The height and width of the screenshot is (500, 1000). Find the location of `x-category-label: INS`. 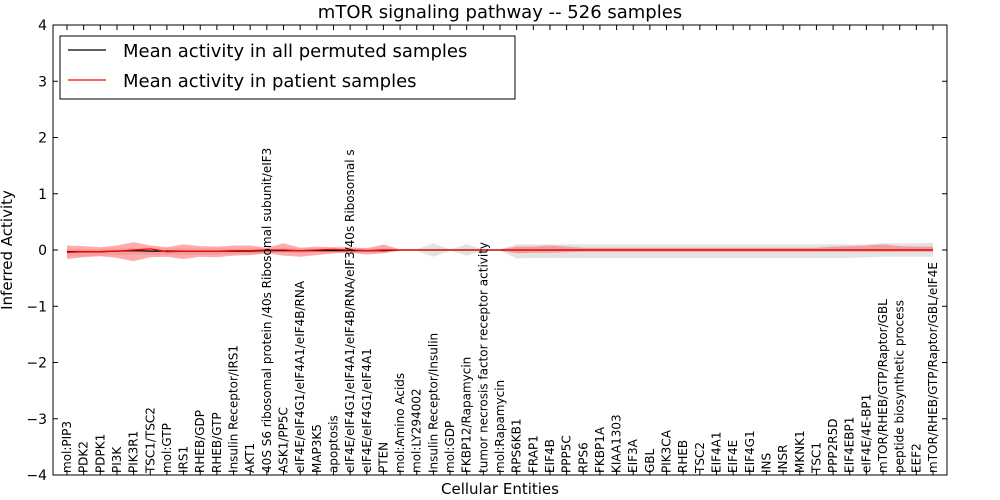

x-category-label: INS is located at coordinates (767, 463).